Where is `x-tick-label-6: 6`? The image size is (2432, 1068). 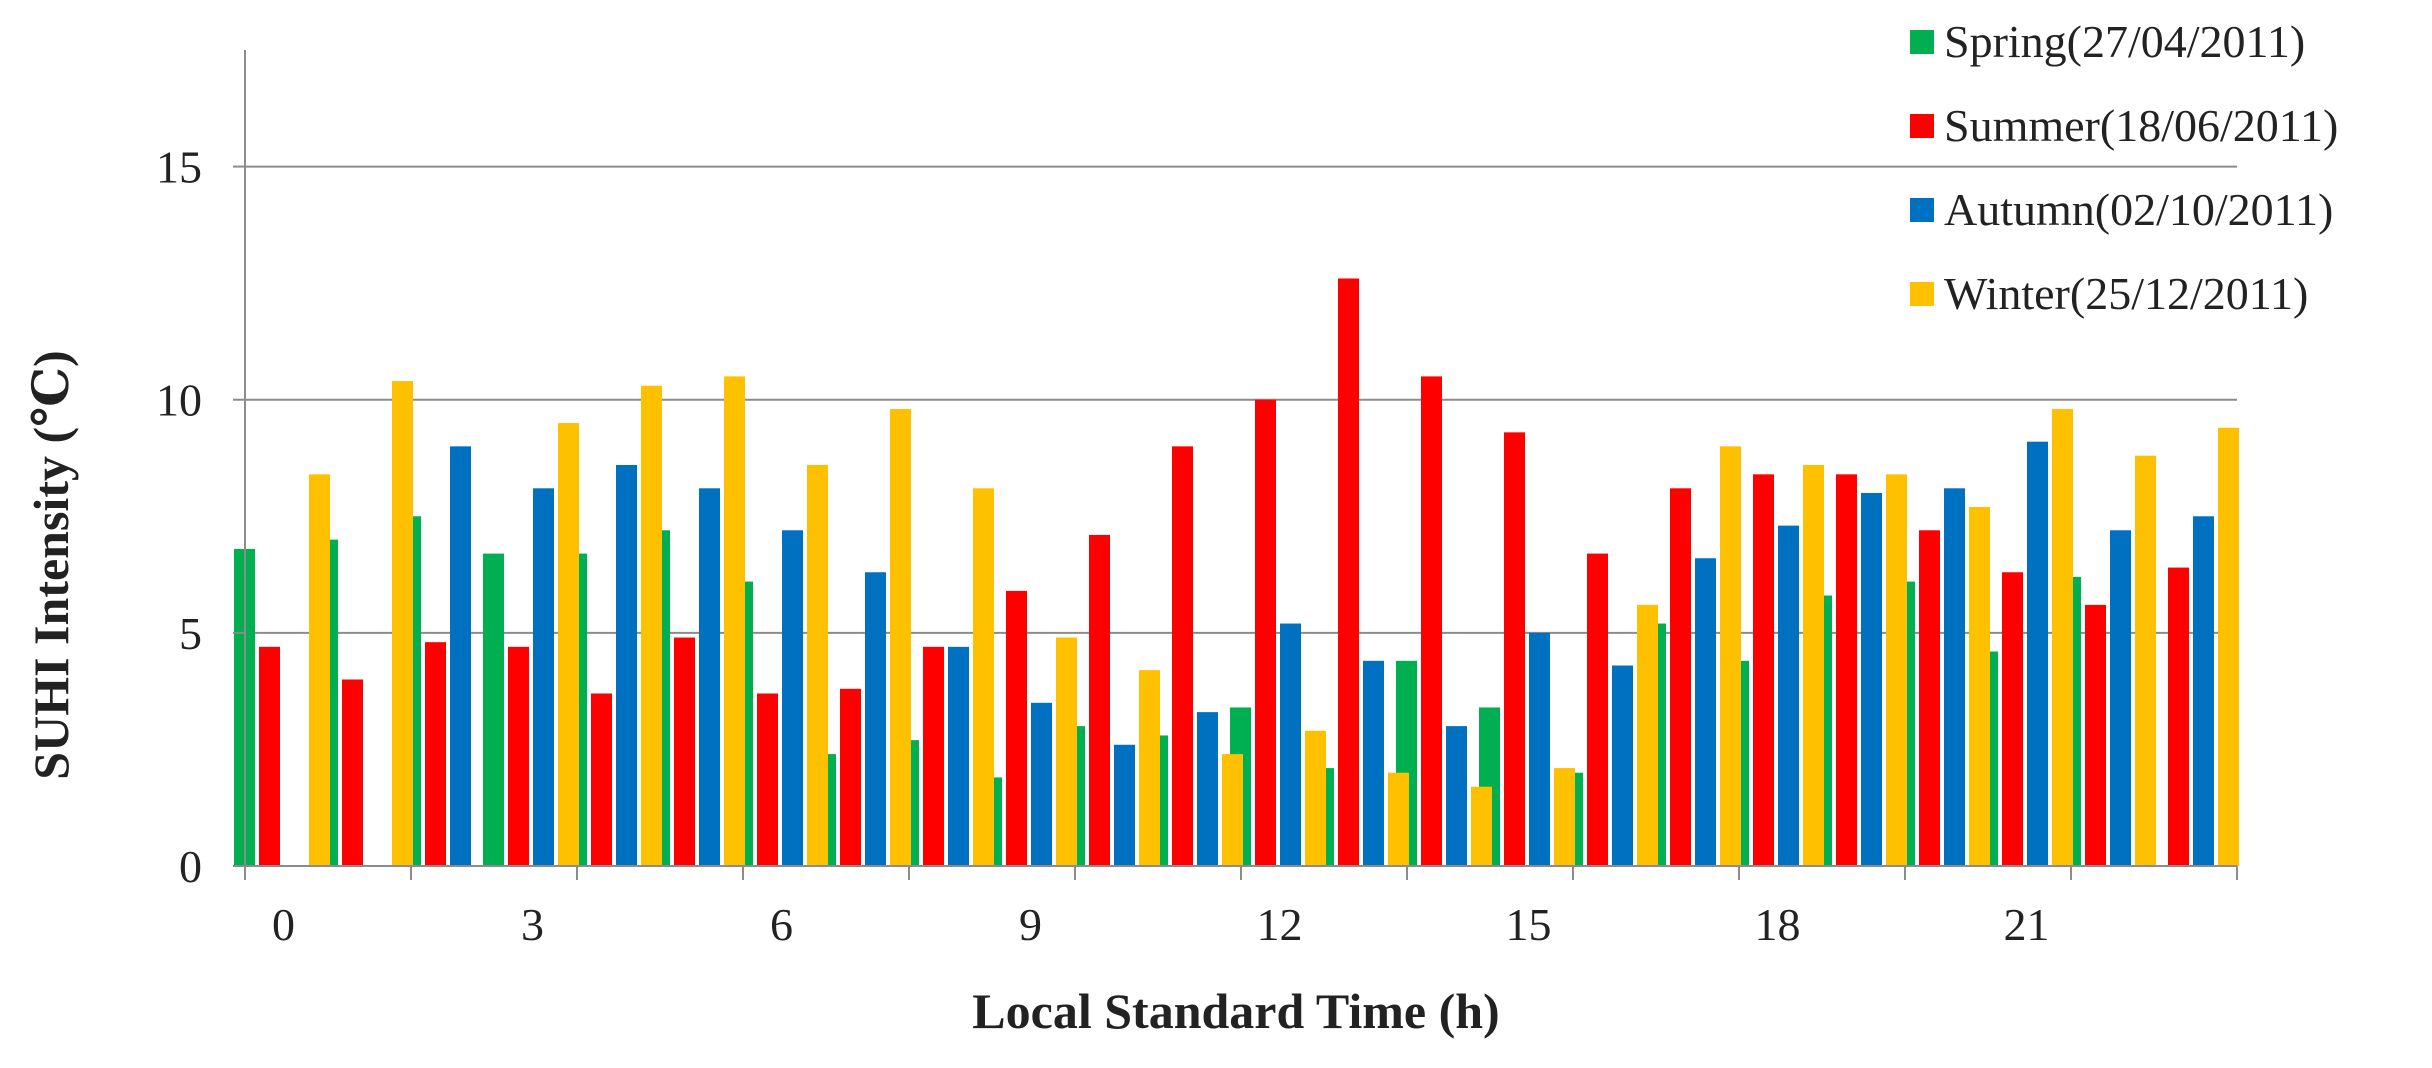
x-tick-label-6: 6 is located at coordinates (781, 924).